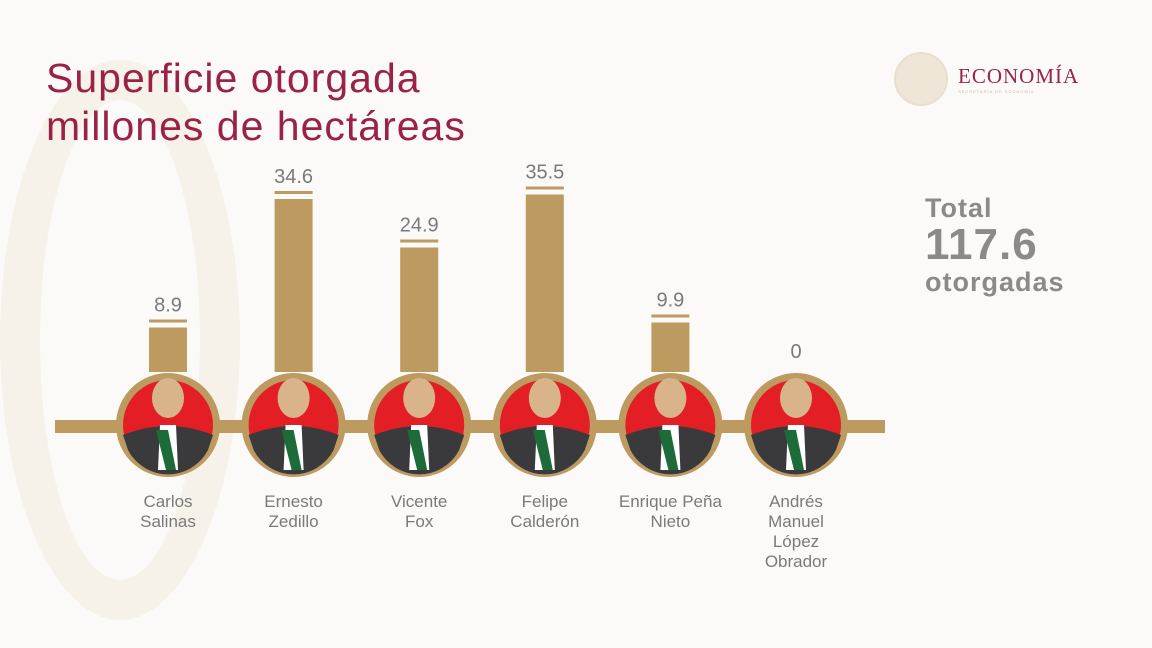 This screenshot has height=648, width=1152. I want to click on category-label: Nieto, so click(671, 521).